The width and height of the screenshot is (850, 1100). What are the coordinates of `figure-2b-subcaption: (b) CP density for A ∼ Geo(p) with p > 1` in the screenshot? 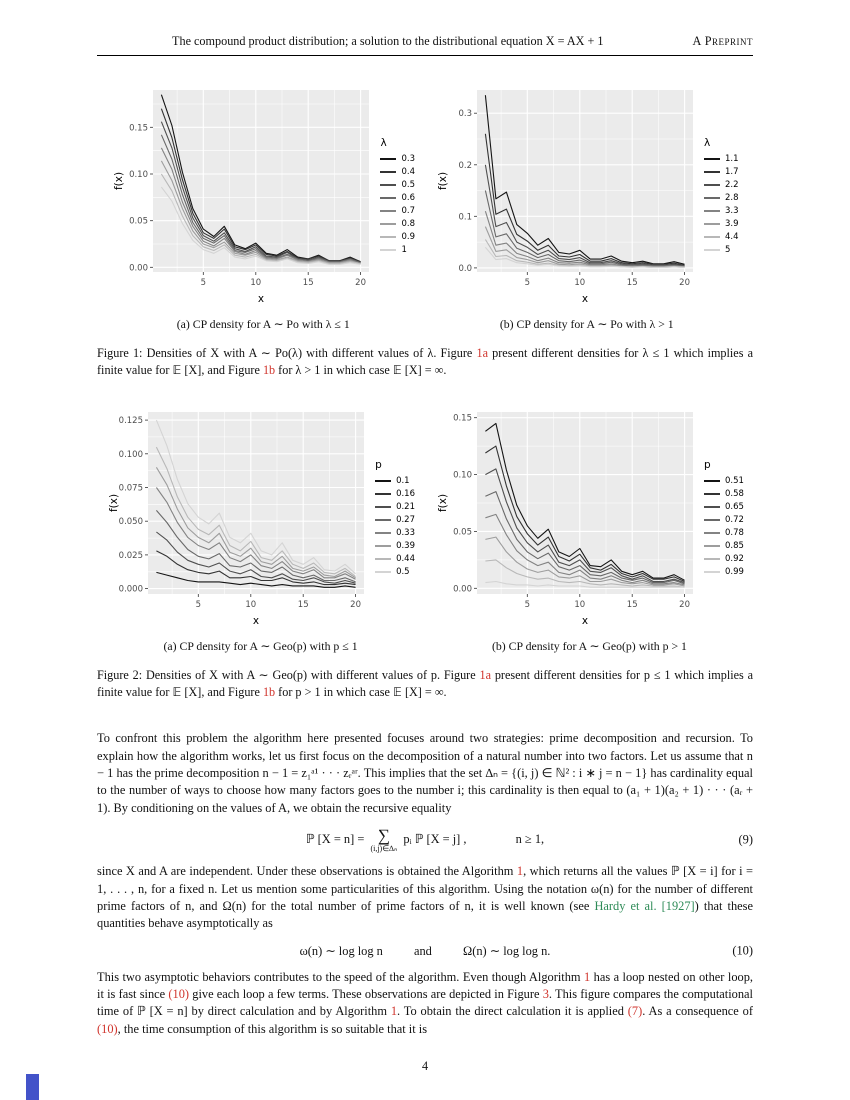 It's located at (589, 646).